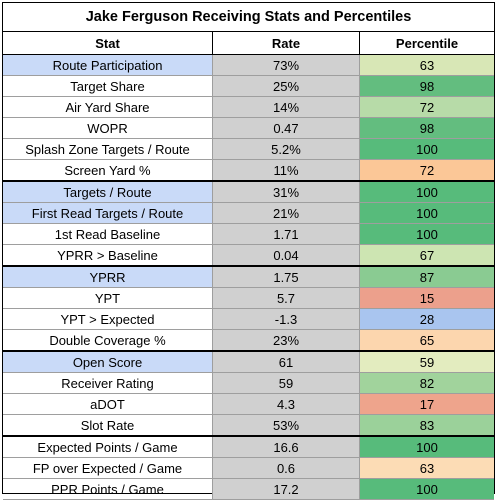  What do you see at coordinates (286, 192) in the screenshot?
I see `rate-cell: 31%` at bounding box center [286, 192].